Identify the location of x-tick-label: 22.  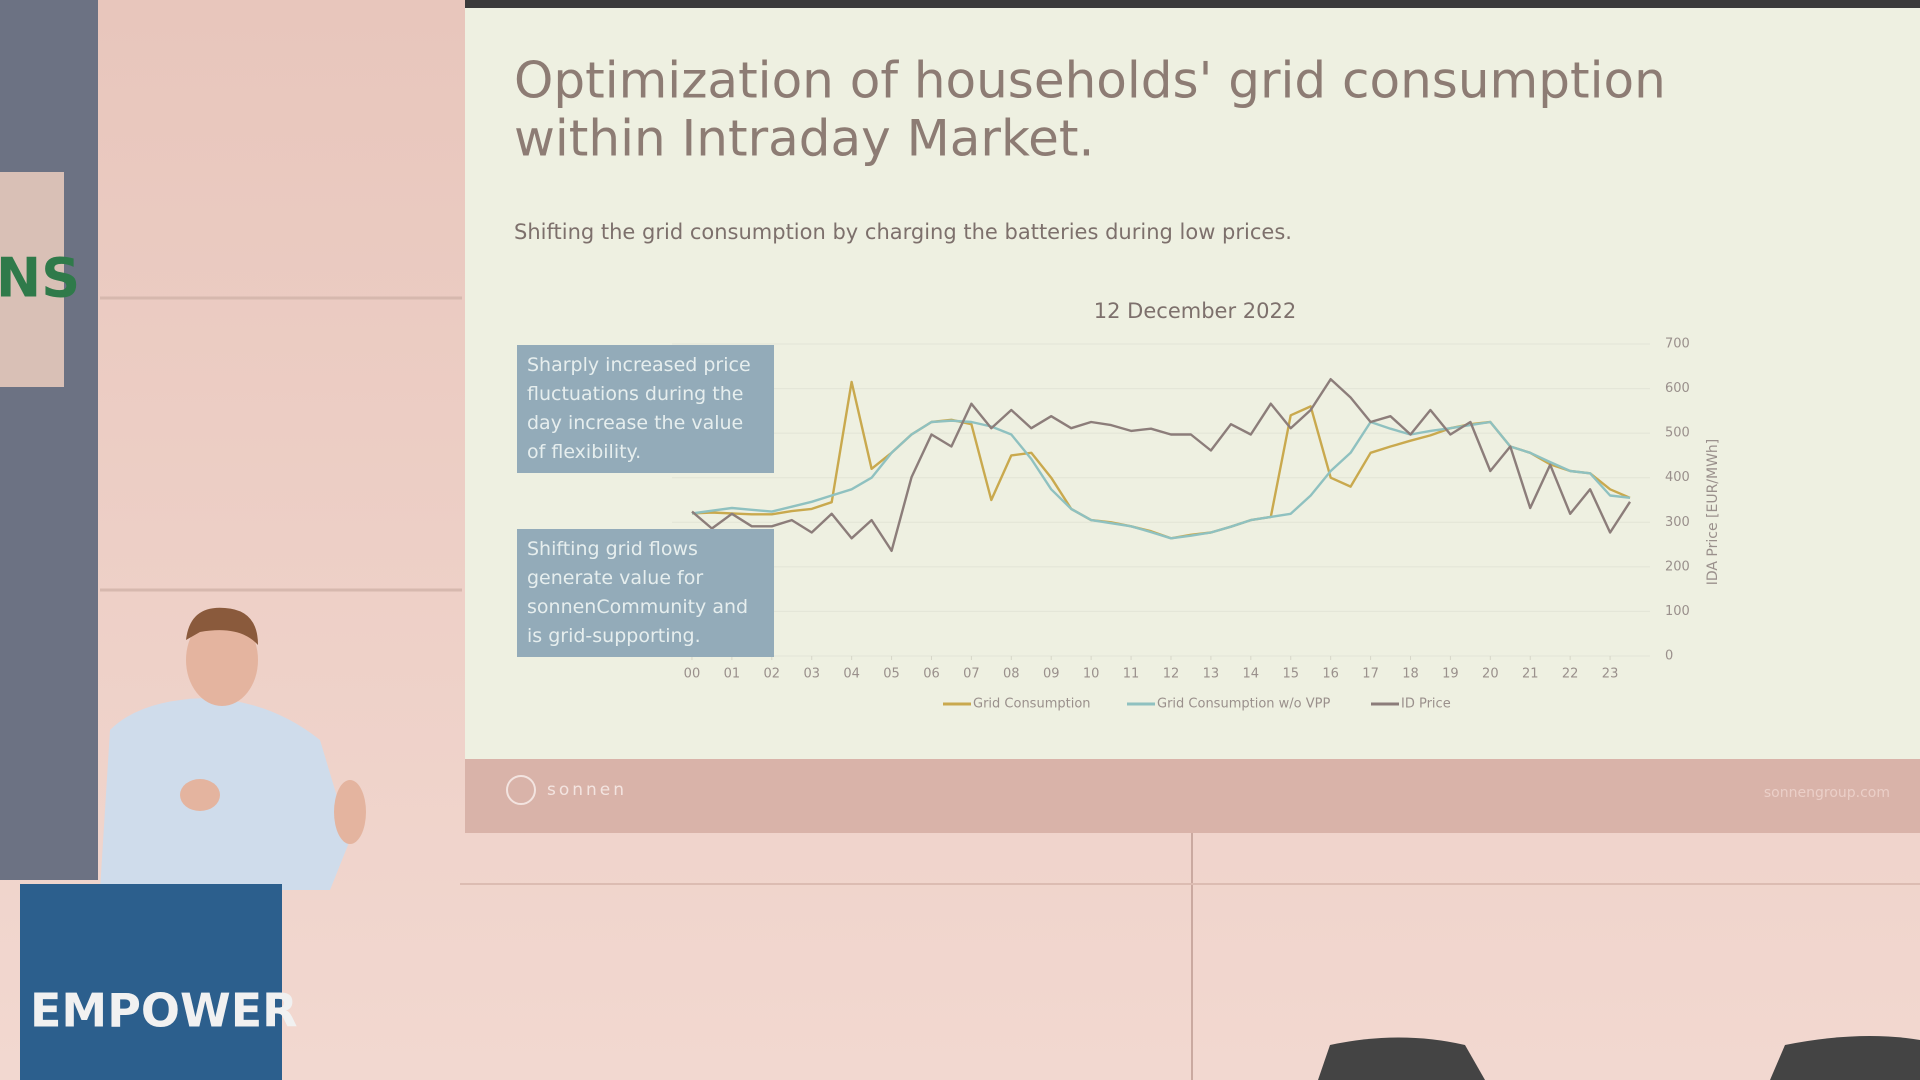
(1570, 674).